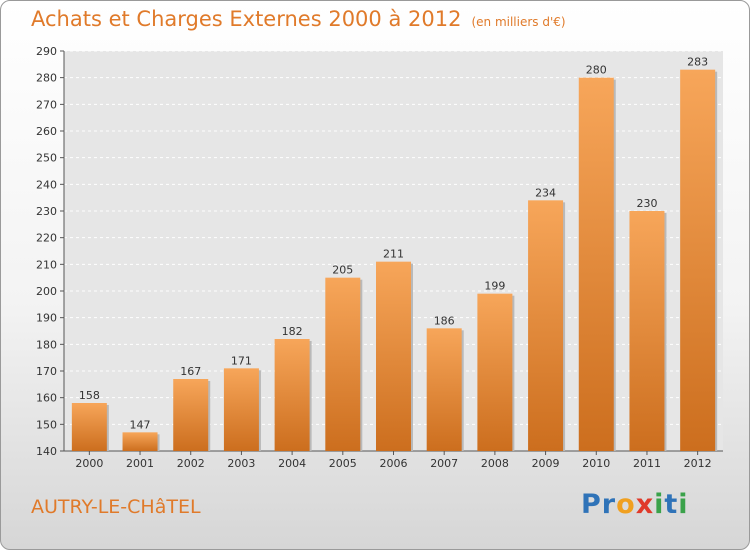 The image size is (750, 550). What do you see at coordinates (140, 463) in the screenshot?
I see `x-tick-label: 2001` at bounding box center [140, 463].